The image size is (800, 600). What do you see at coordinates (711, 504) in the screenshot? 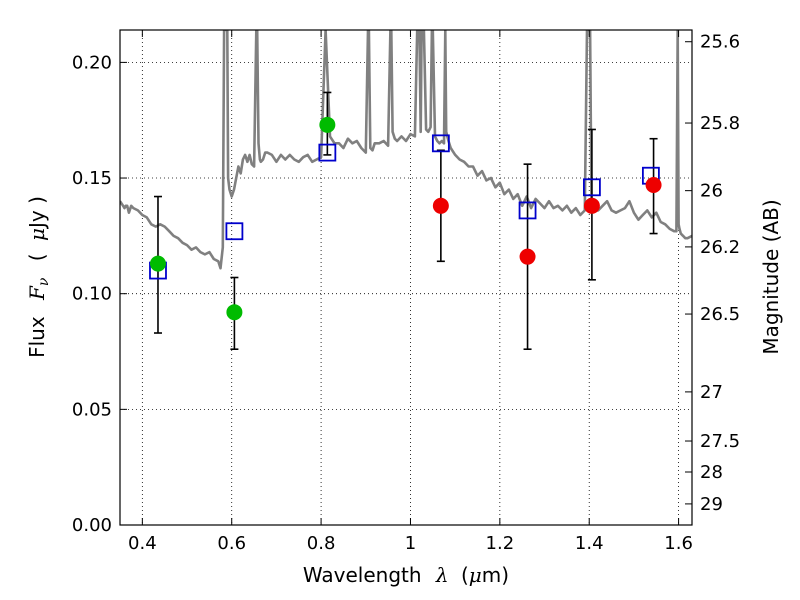
I see `mag-tick-label: 29` at bounding box center [711, 504].